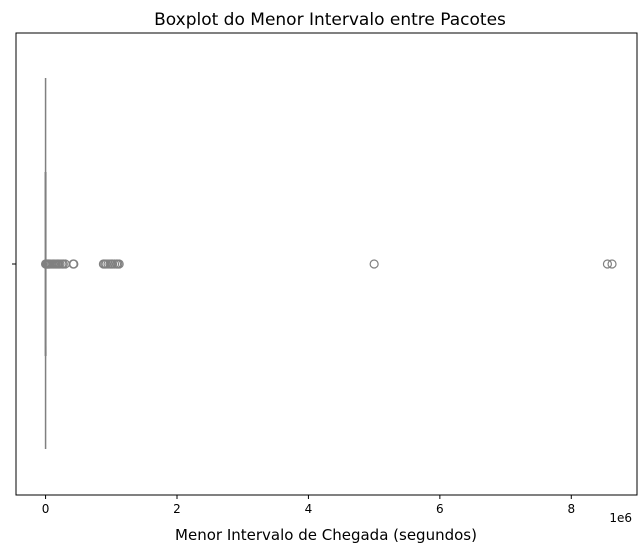 The image size is (644, 552). What do you see at coordinates (177, 509) in the screenshot?
I see `x-tick-label: 2` at bounding box center [177, 509].